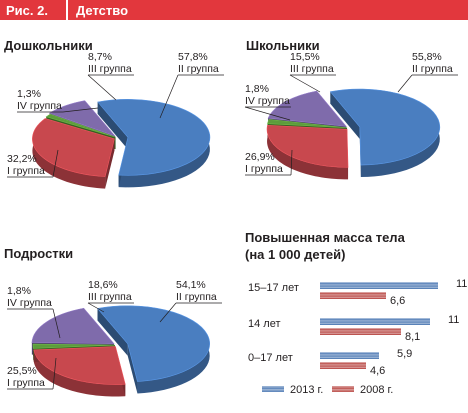 Image resolution: width=468 pixels, height=413 pixels. What do you see at coordinates (22, 159) in the screenshot?
I see `pie-pct-label: 32,2%` at bounding box center [22, 159].